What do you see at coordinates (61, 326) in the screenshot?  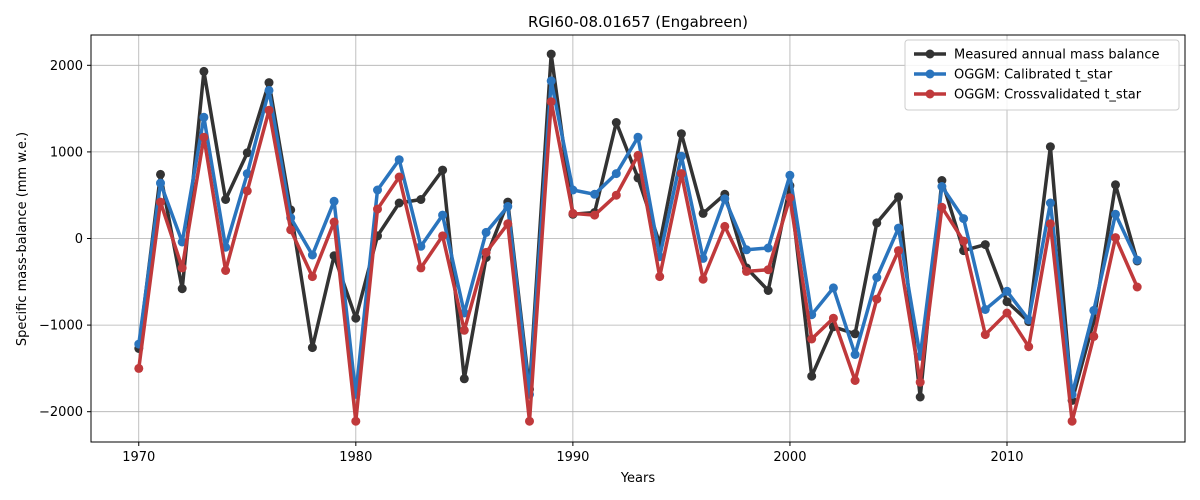 I see `y-tick-label: −1000` at bounding box center [61, 326].